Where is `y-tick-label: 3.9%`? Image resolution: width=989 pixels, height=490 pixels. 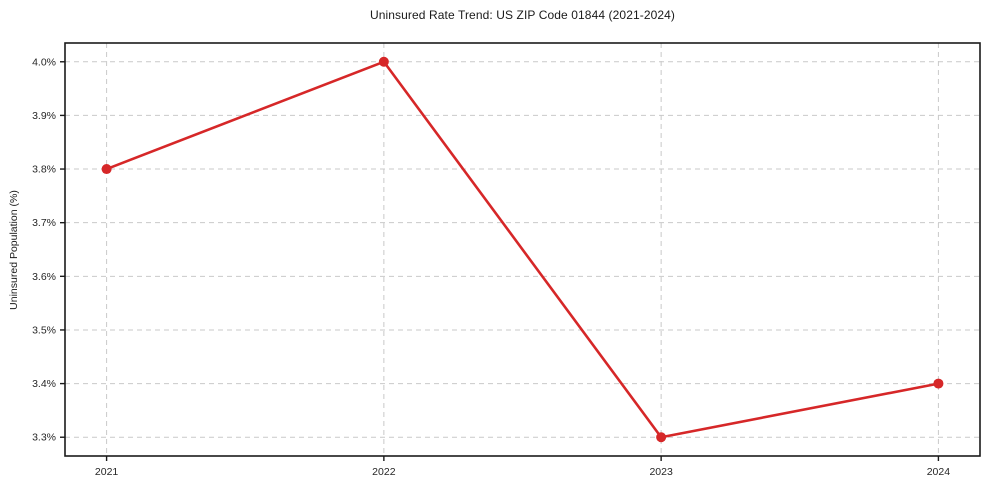
y-tick-label: 3.9% is located at coordinates (44, 116).